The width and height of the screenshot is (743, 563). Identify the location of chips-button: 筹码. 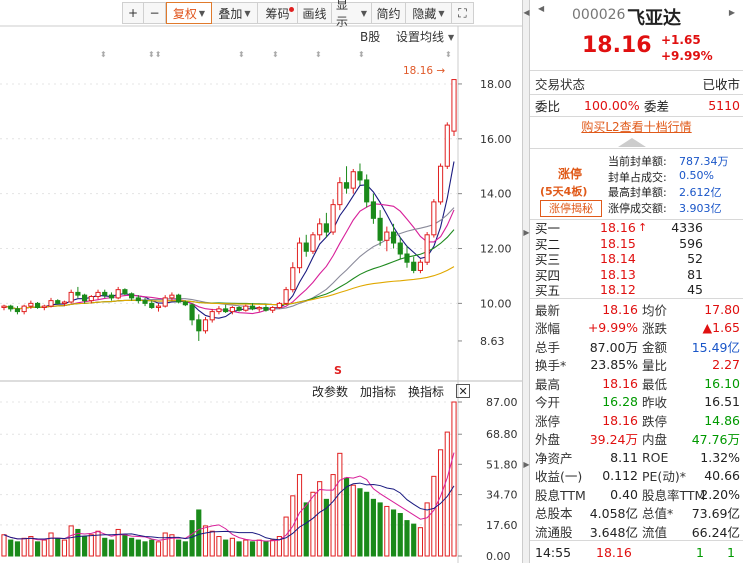
(278, 13).